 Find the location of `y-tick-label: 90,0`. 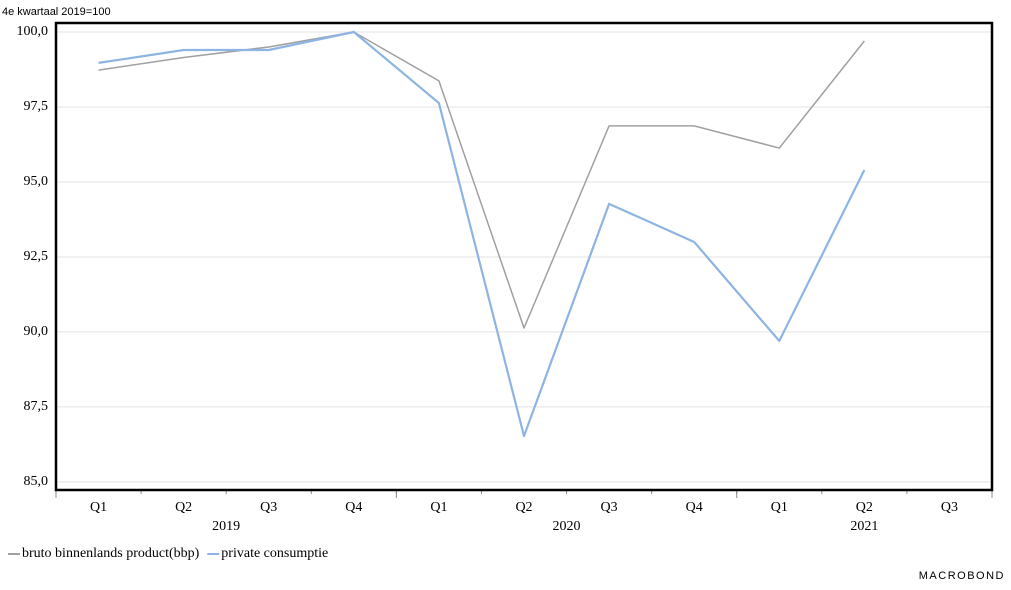

y-tick-label: 90,0 is located at coordinates (36, 331).